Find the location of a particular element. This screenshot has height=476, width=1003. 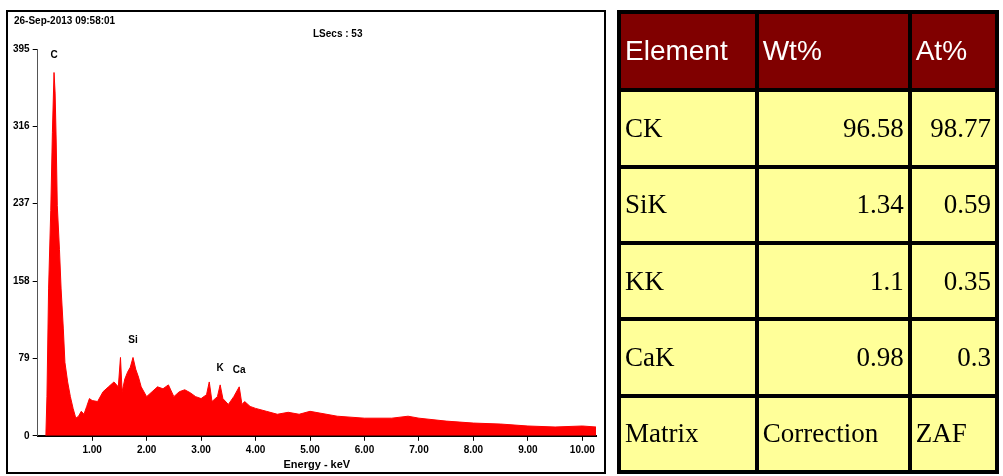

annotation: Ca is located at coordinates (239, 369).